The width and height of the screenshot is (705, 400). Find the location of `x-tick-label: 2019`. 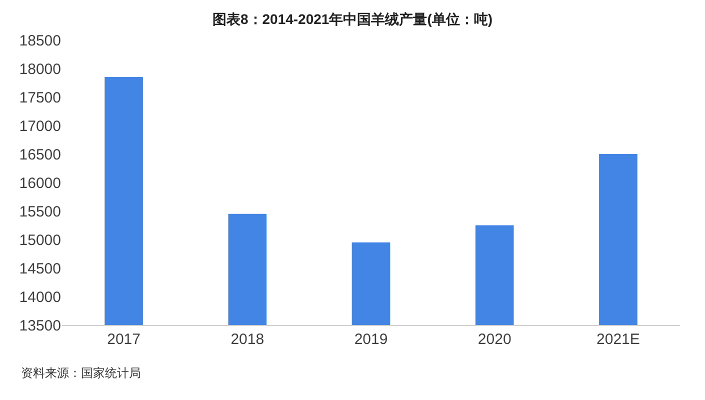

x-tick-label: 2019 is located at coordinates (371, 339).